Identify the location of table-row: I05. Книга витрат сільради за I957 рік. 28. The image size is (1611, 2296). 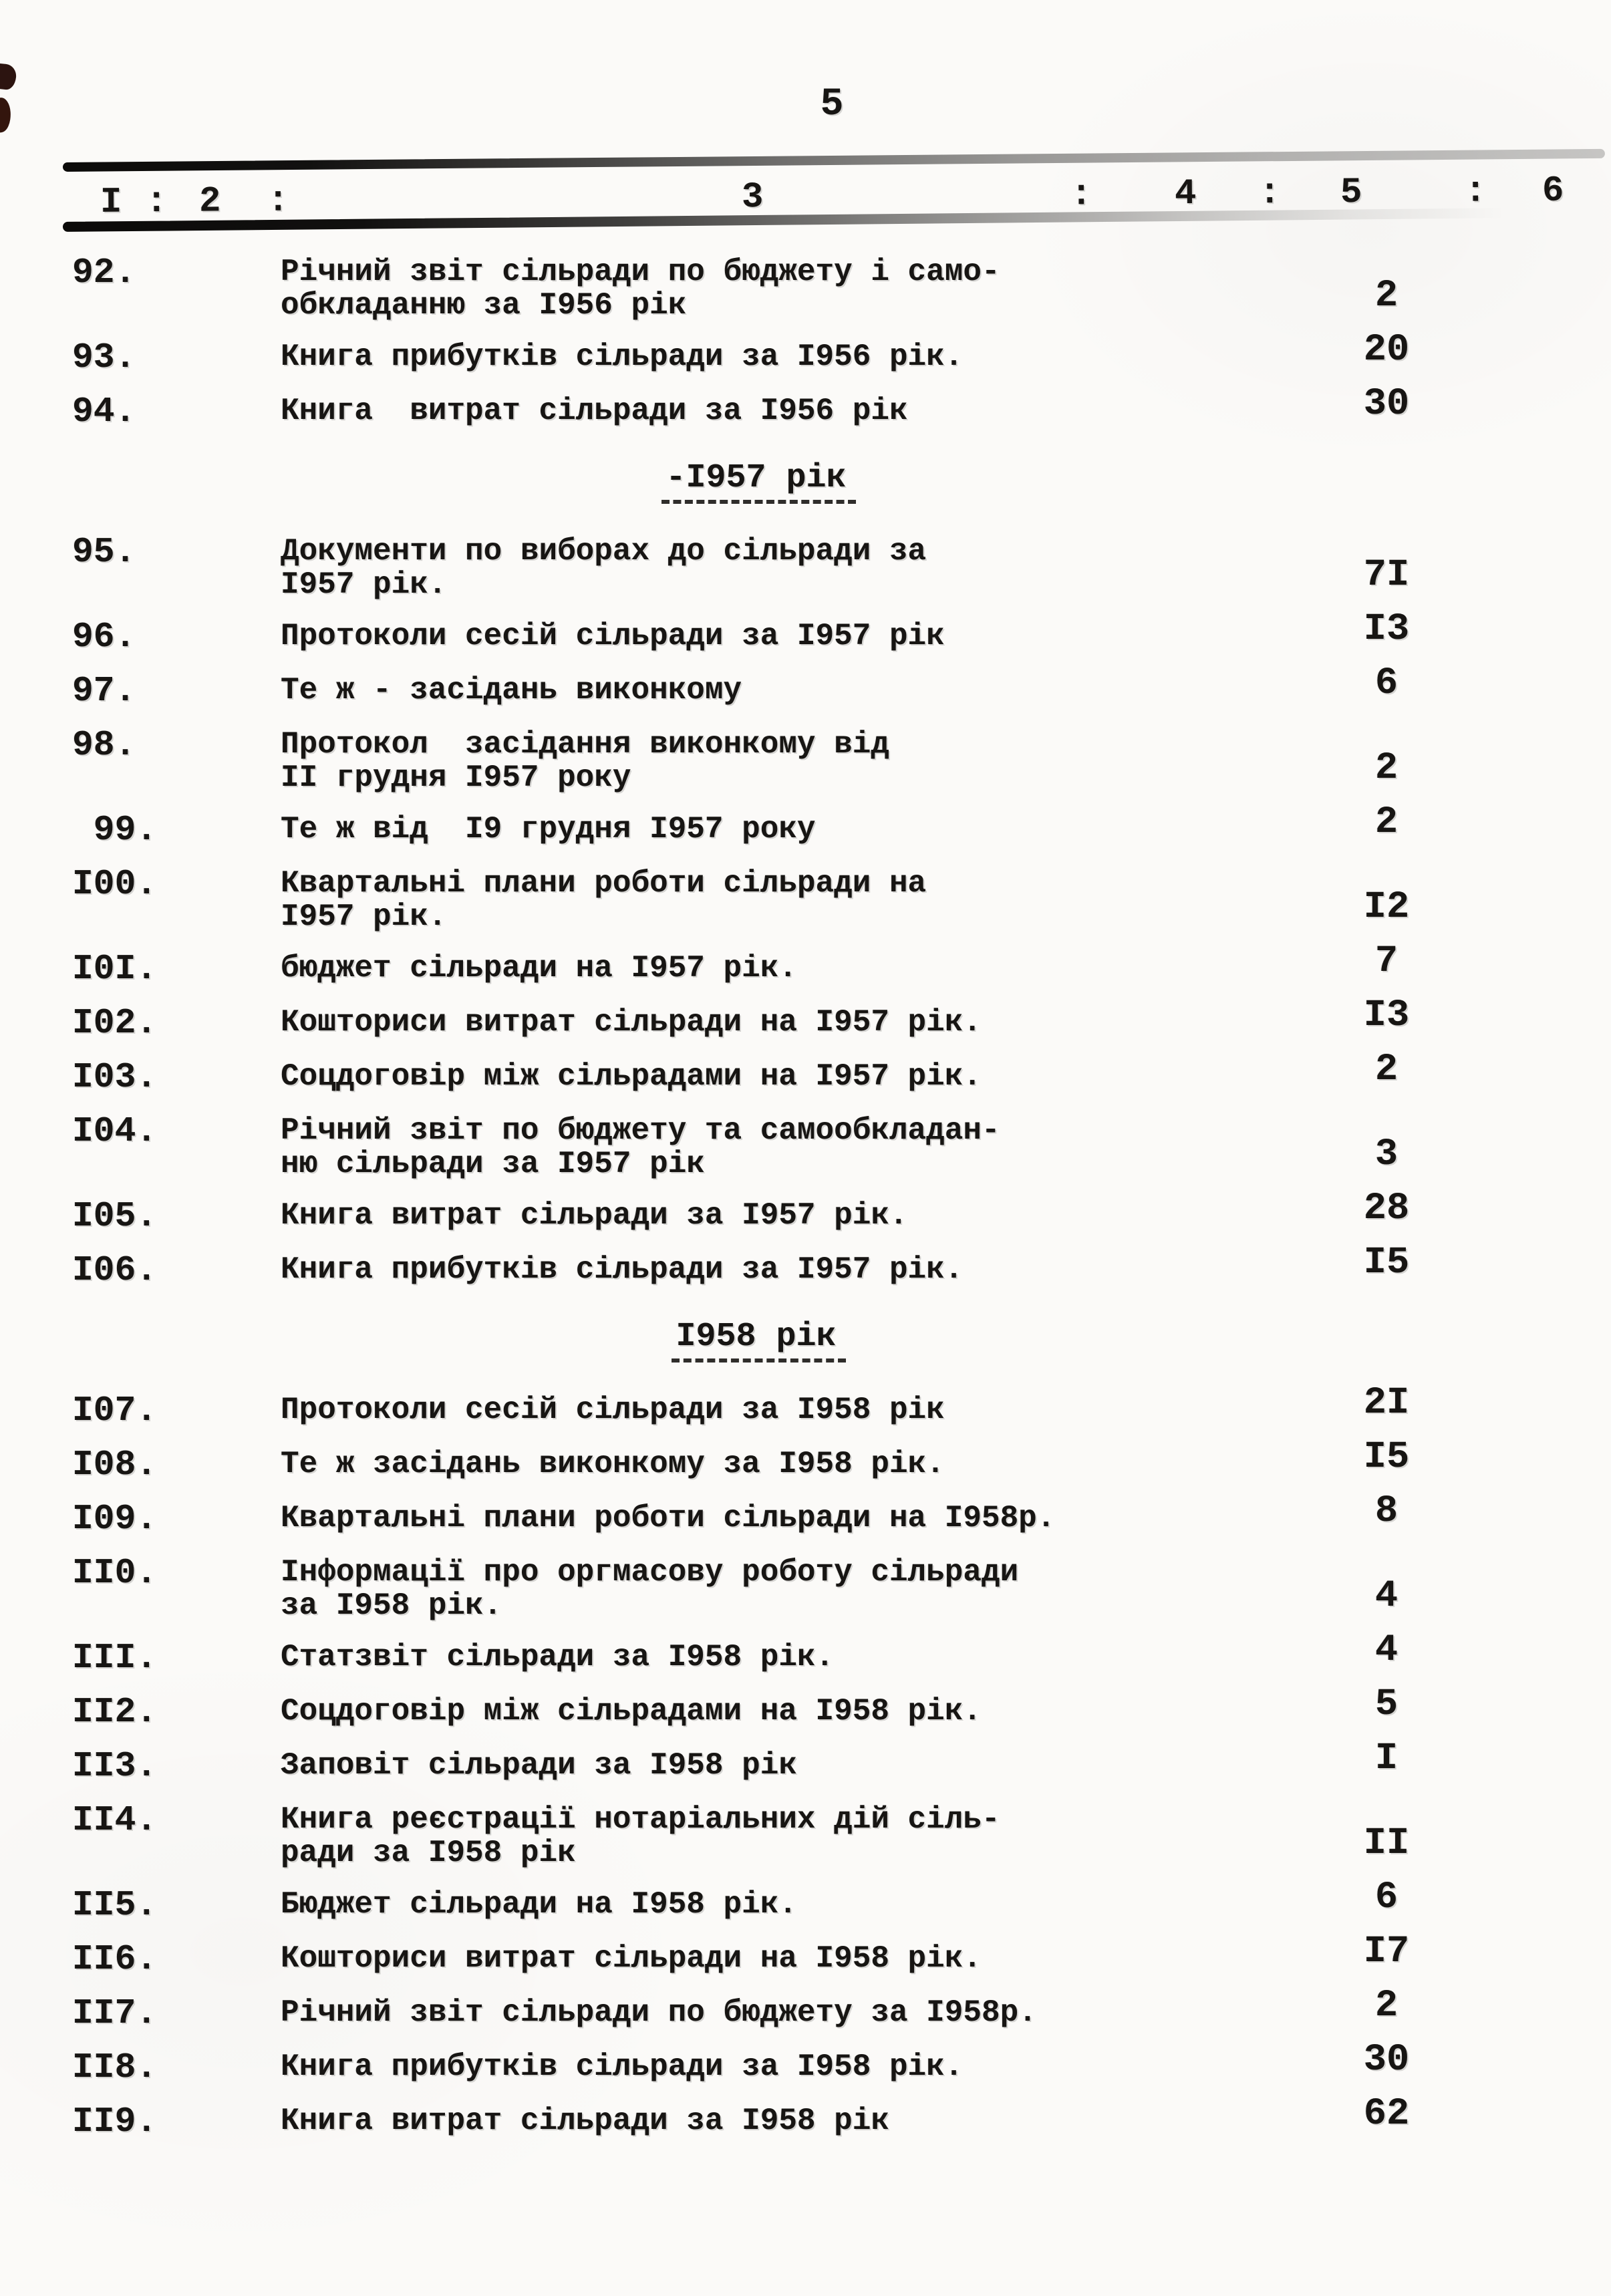
(805, 1212).